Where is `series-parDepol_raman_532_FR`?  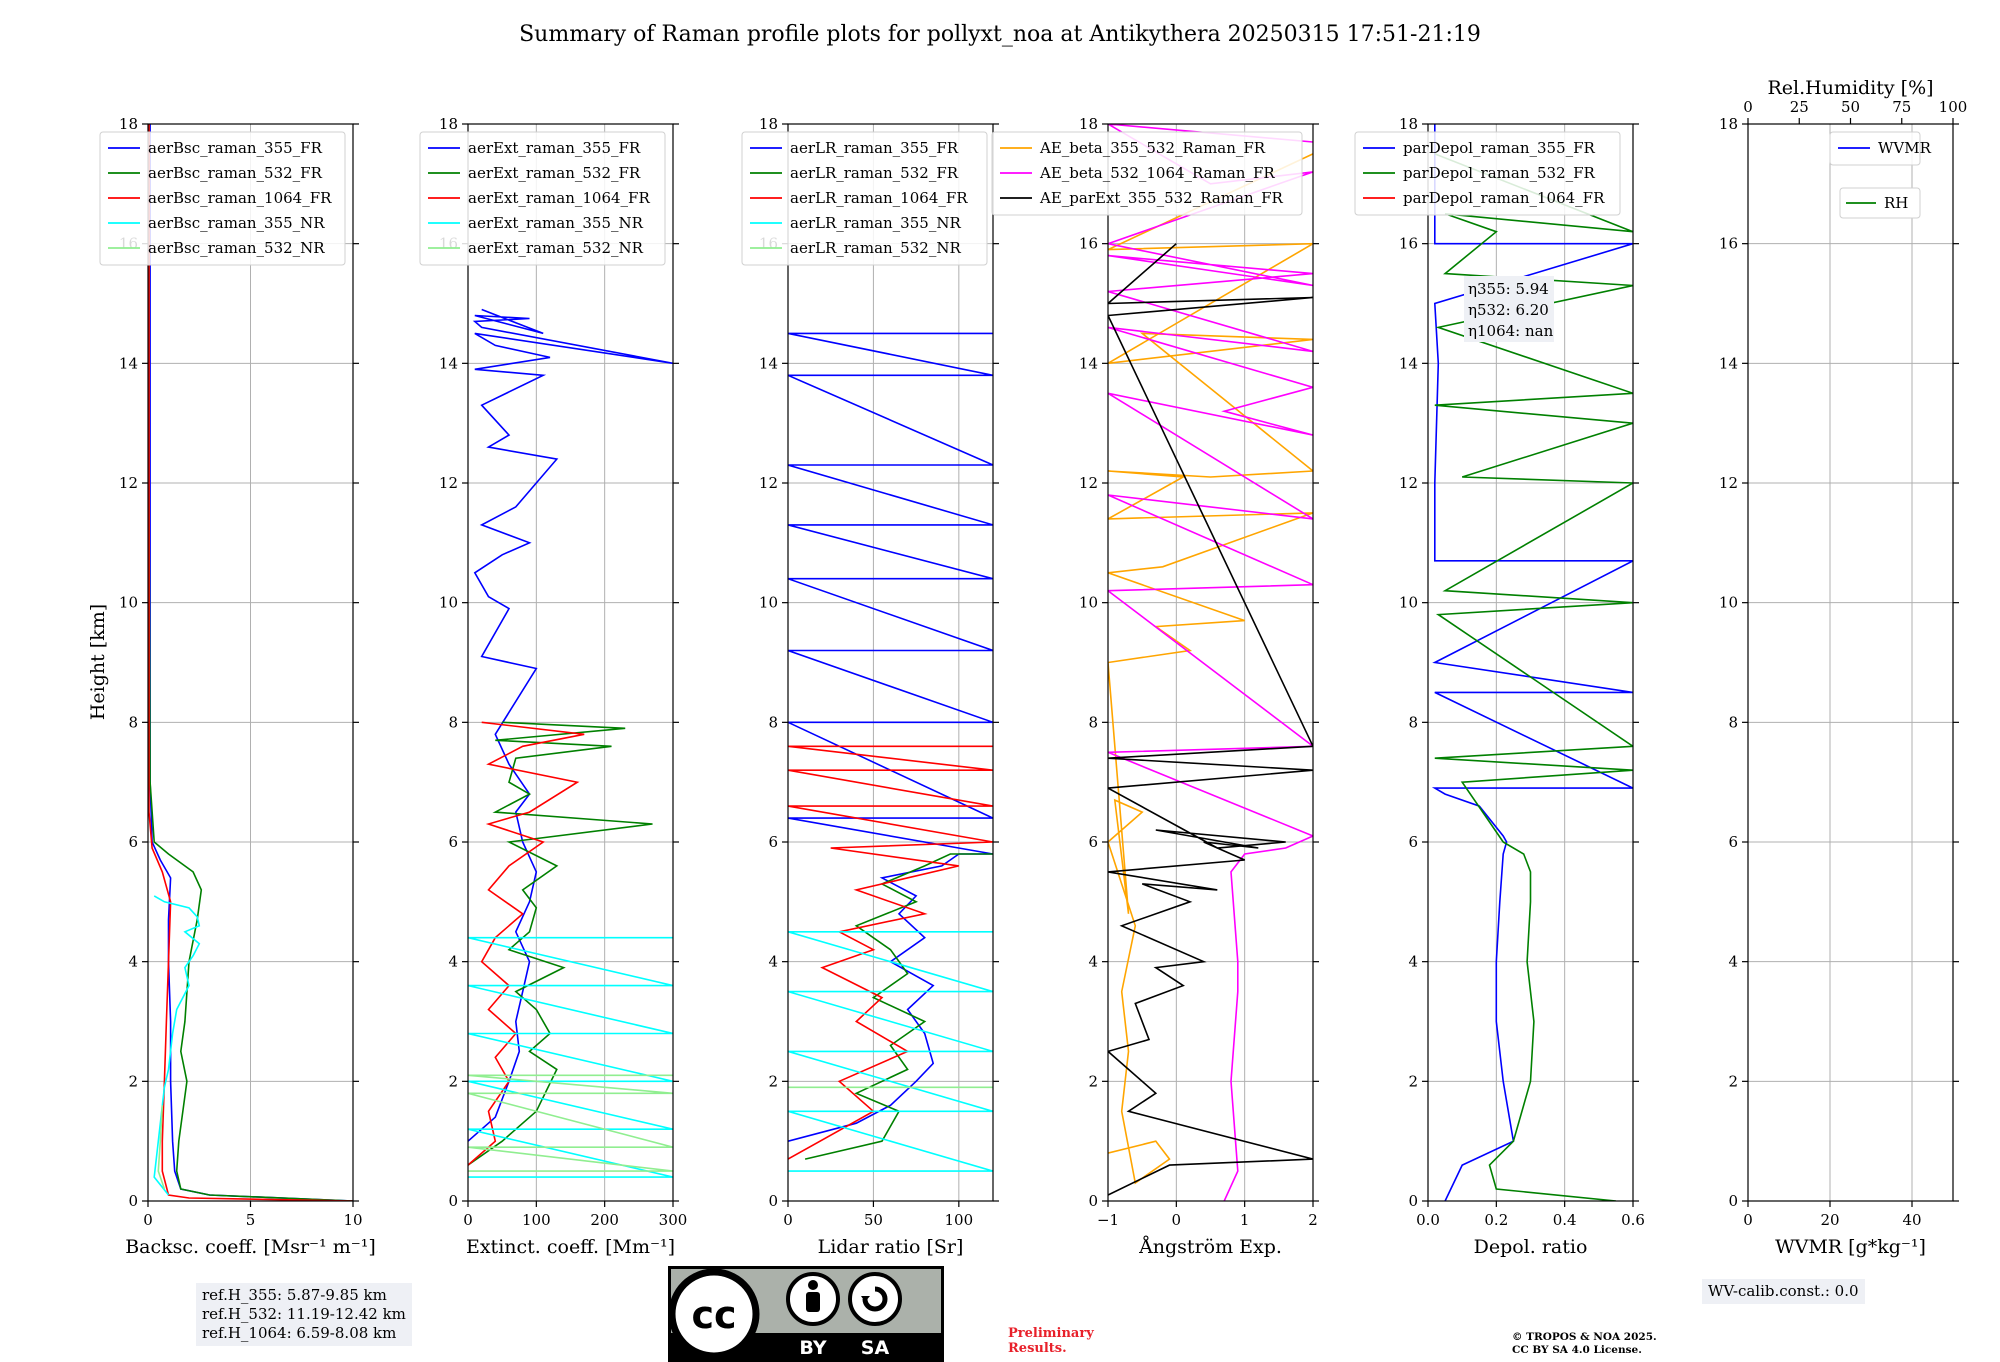
series-parDepol_raman_532_FR is located at coordinates (1533, 677).